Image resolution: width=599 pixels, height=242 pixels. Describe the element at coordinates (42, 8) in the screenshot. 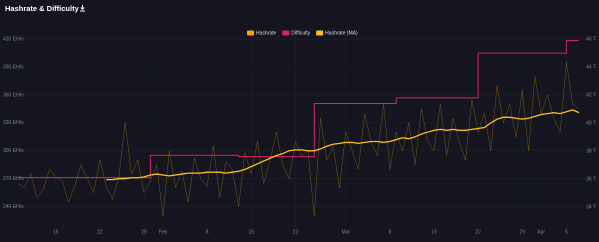

I see `chart-title: Hashrate & Difficulty` at that location.